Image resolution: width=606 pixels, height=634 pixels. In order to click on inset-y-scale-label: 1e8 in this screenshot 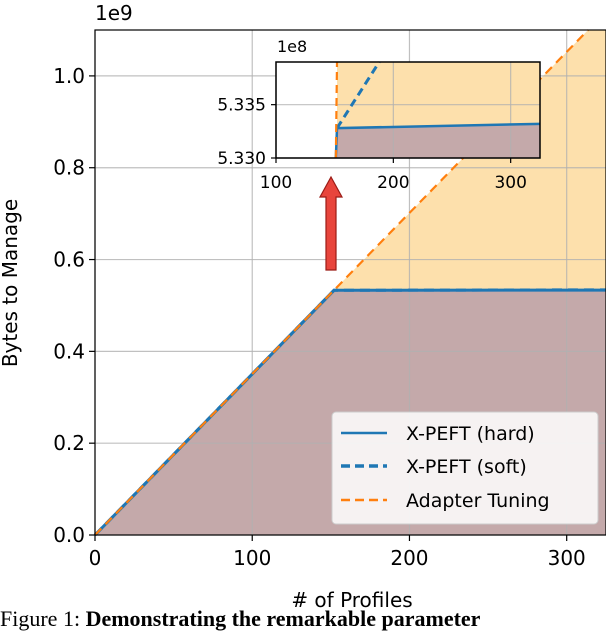, I will do `click(292, 46)`.